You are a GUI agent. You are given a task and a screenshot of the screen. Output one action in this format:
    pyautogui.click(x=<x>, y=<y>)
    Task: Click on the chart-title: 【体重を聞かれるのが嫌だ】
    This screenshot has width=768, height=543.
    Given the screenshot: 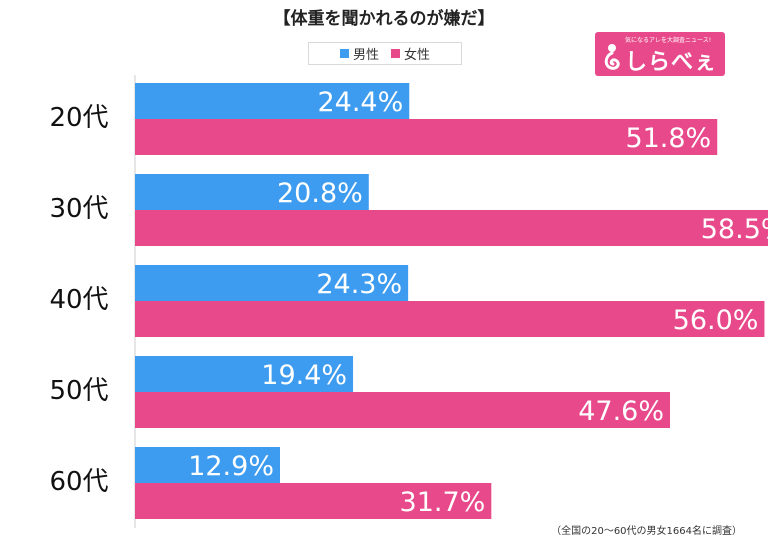 What is the action you would take?
    pyautogui.click(x=384, y=19)
    